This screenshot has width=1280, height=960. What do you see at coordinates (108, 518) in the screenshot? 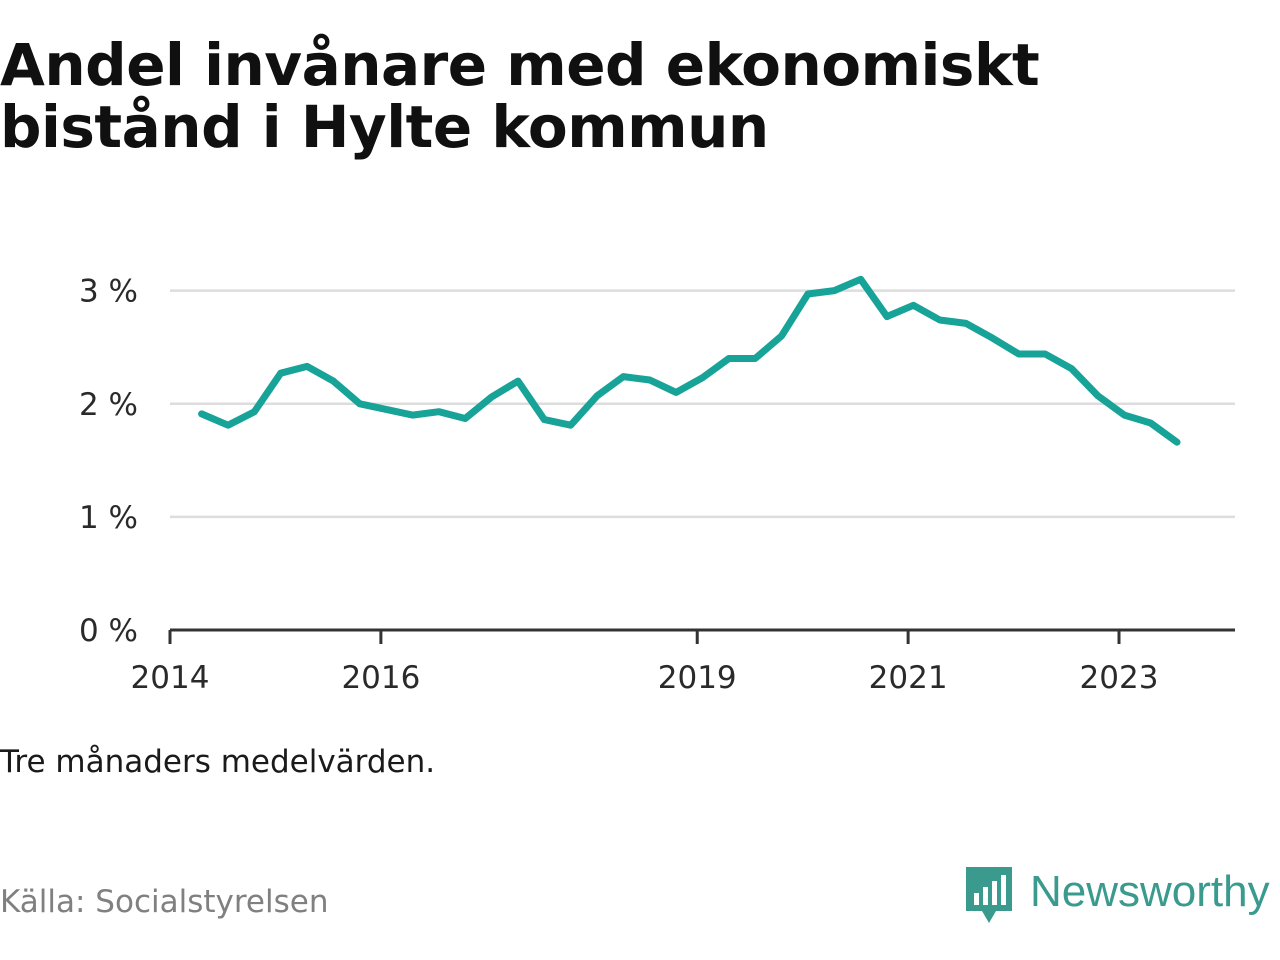
I see `y-tick-label: 1 %` at bounding box center [108, 518].